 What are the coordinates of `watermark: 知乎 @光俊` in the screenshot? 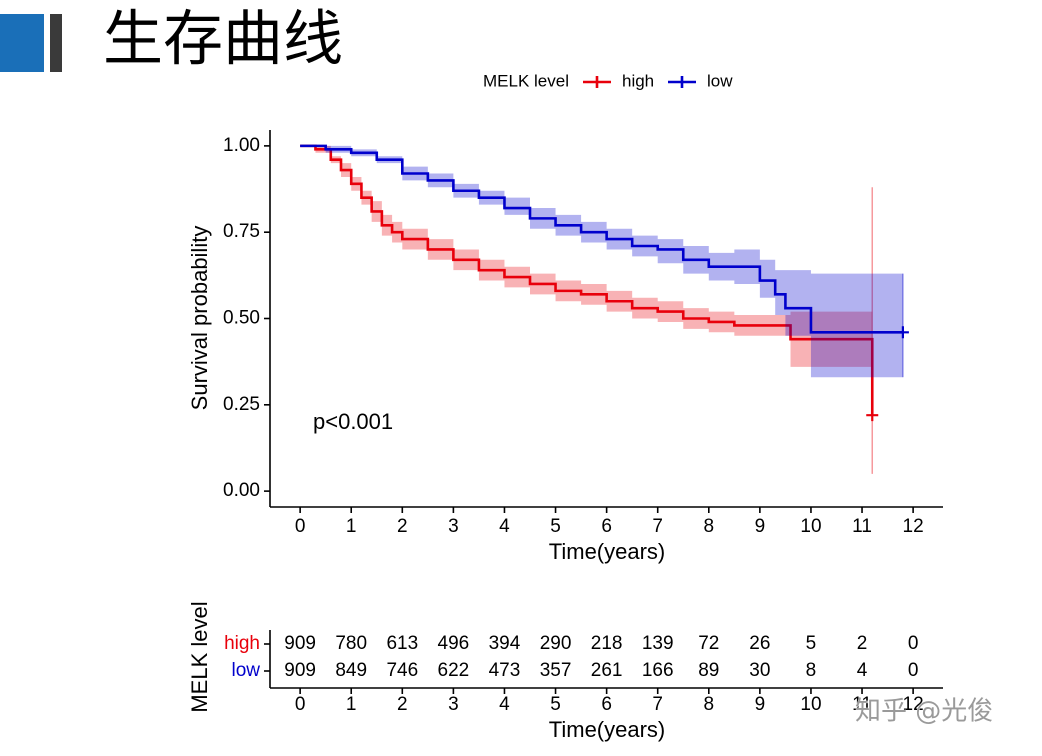 It's located at (924, 712).